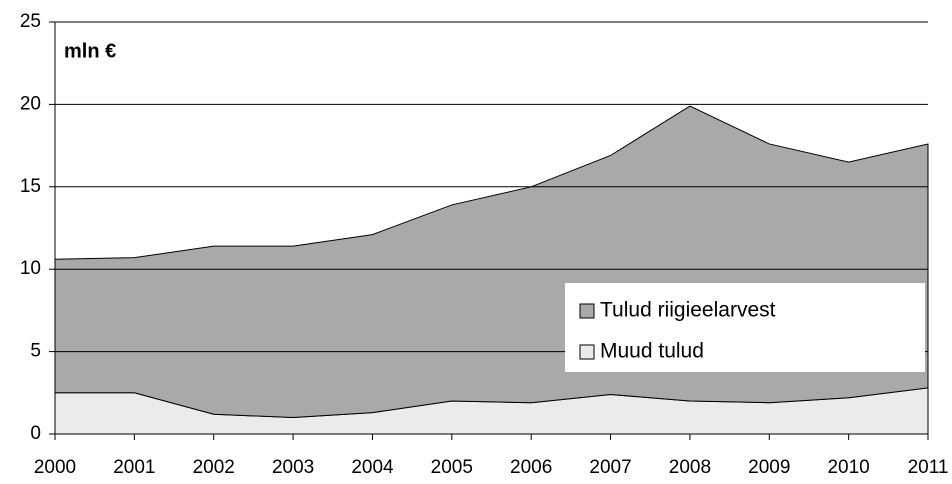 Image resolution: width=952 pixels, height=484 pixels. Describe the element at coordinates (688, 310) in the screenshot. I see `legend-label: Tulud riigieelarvest` at that location.